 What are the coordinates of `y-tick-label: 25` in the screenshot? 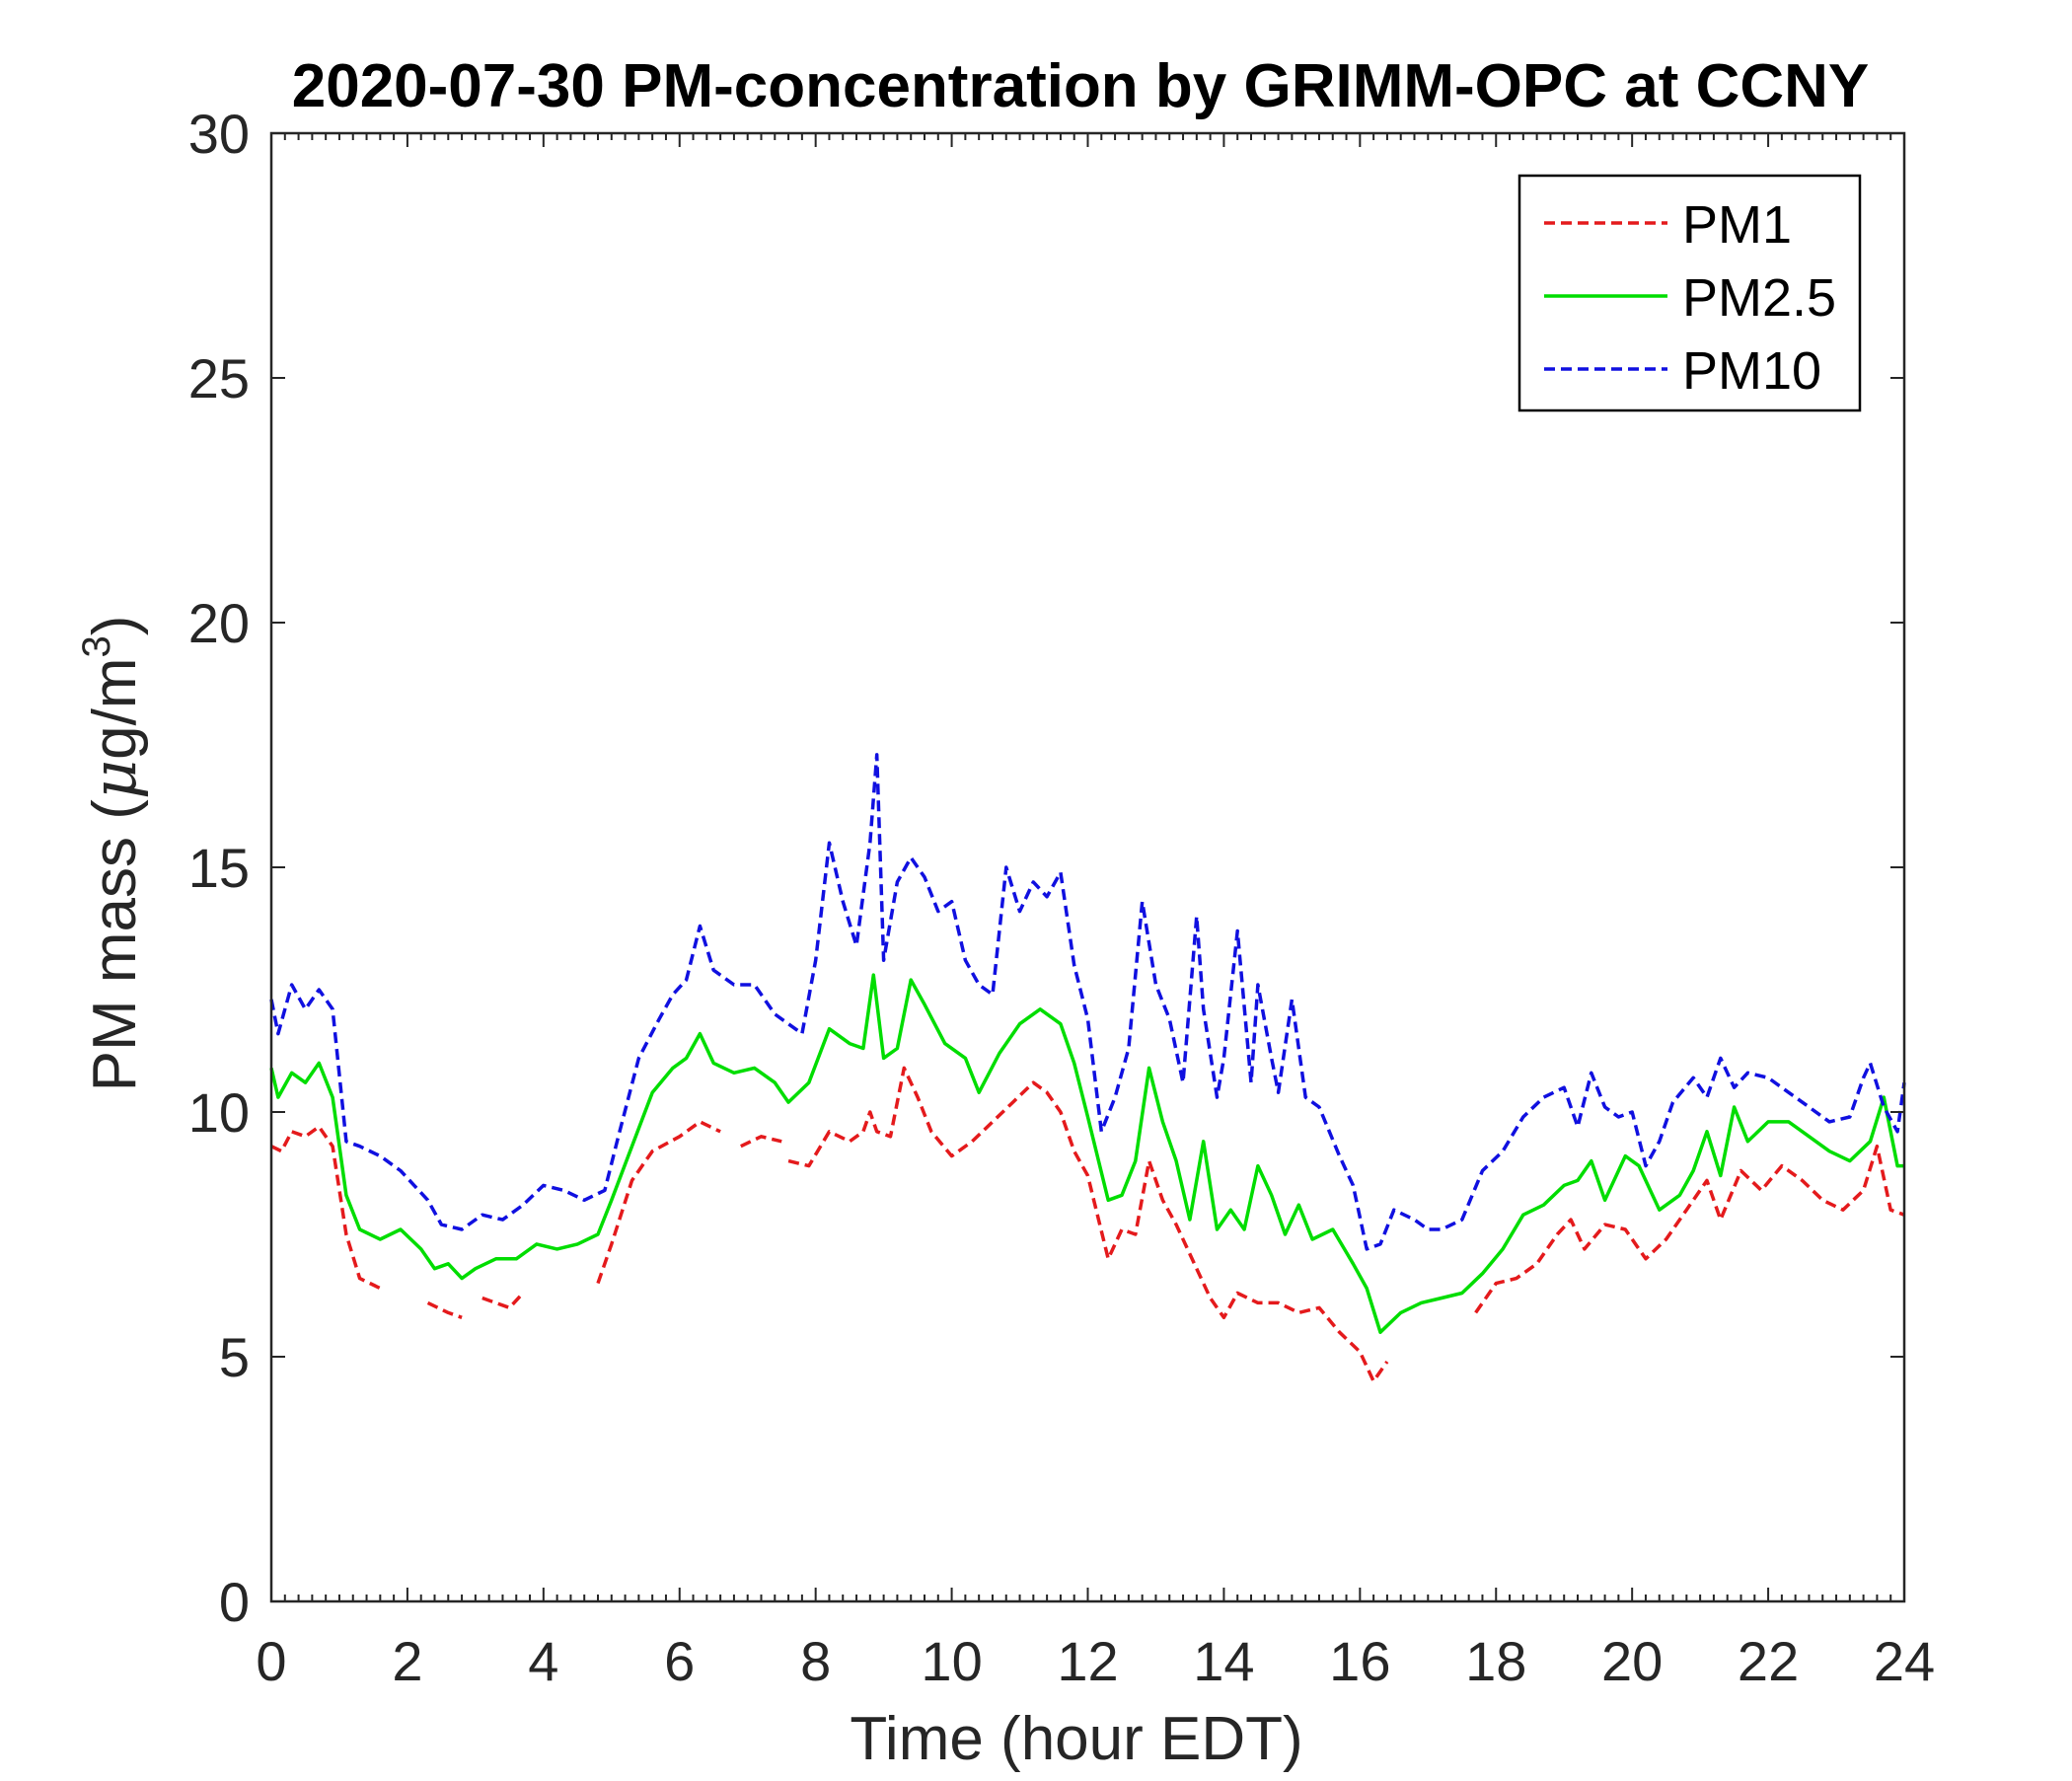 It's located at (219, 378).